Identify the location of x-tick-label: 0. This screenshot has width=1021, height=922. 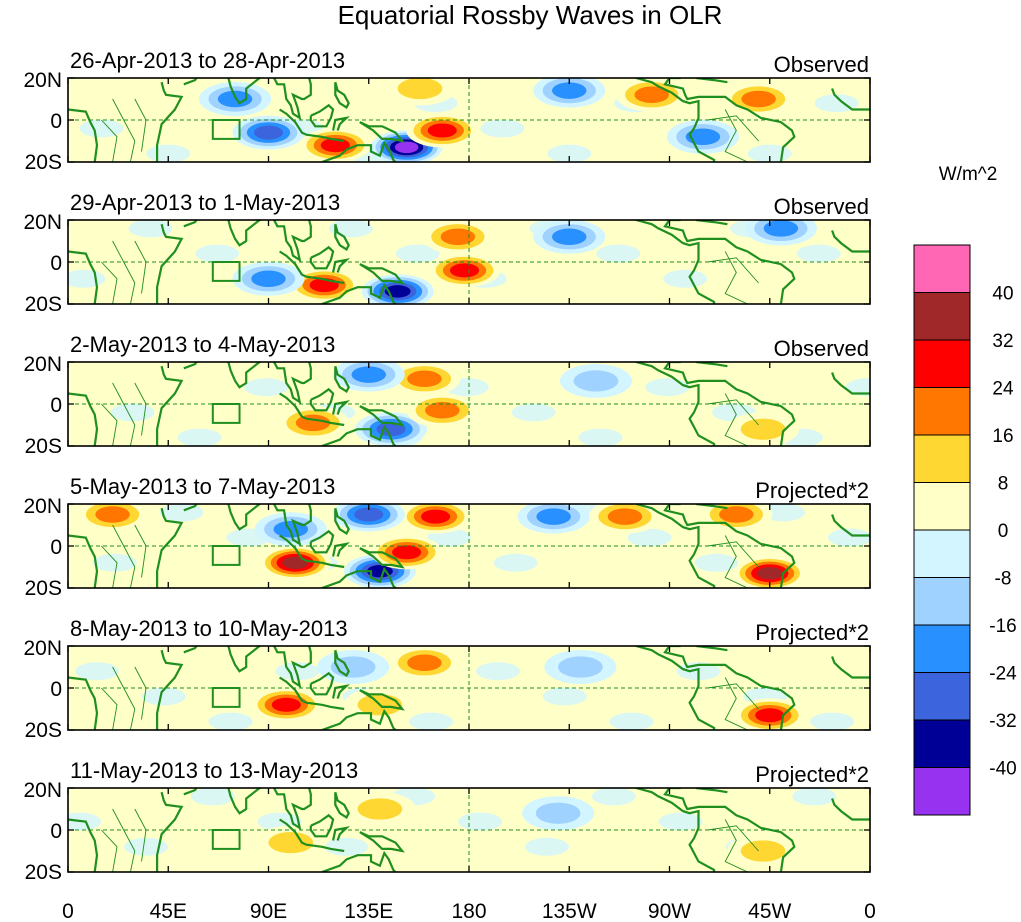
(870, 911).